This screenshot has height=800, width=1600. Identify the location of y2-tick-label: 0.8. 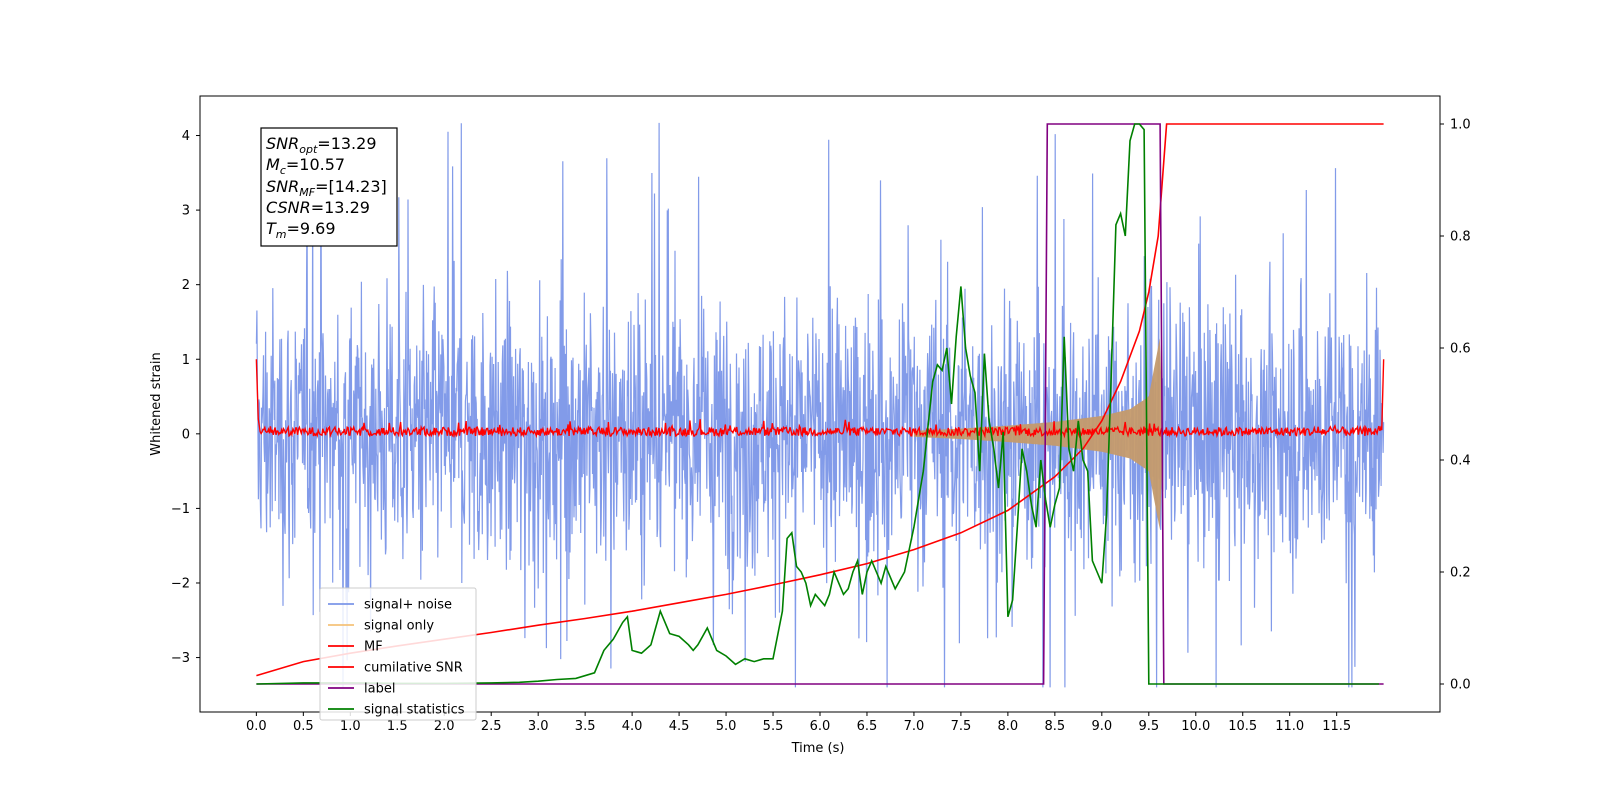
(1460, 237).